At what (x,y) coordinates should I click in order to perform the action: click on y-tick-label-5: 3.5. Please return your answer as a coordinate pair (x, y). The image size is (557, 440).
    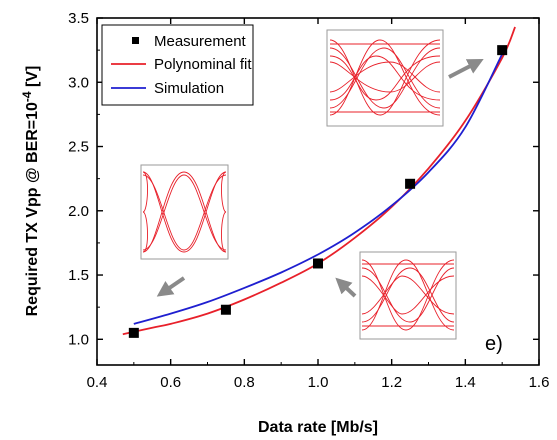
    Looking at the image, I should click on (78, 18).